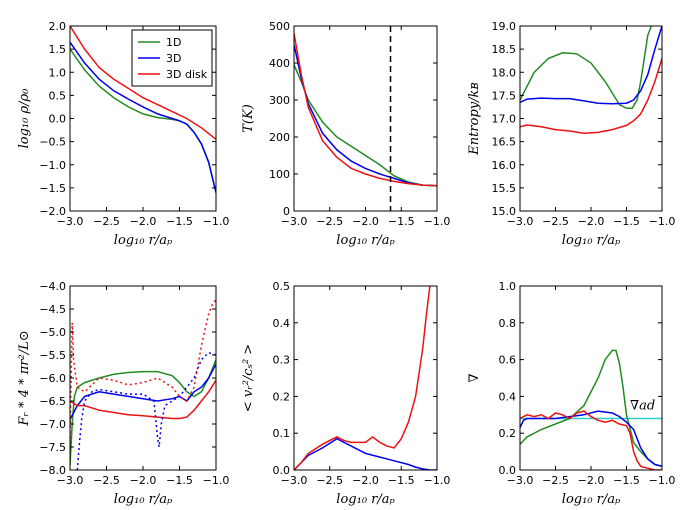 This screenshot has width=698, height=510. Describe the element at coordinates (52, 165) in the screenshot. I see `y-tick-label: −1.0` at that location.